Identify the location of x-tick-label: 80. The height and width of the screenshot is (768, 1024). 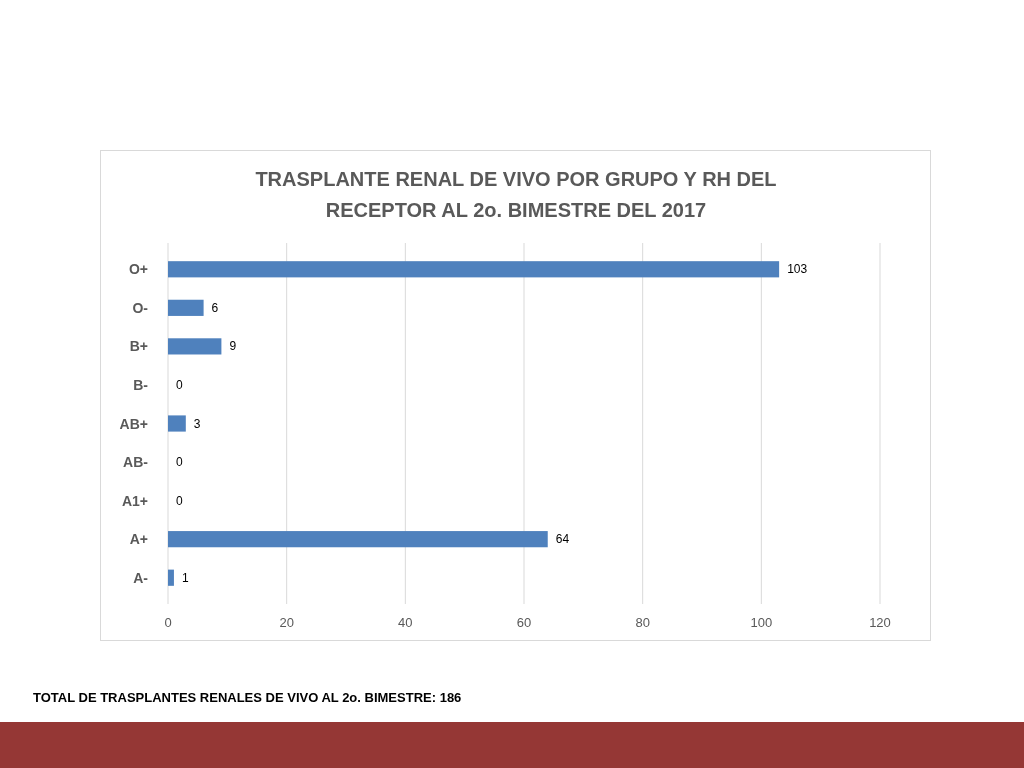
(642, 622).